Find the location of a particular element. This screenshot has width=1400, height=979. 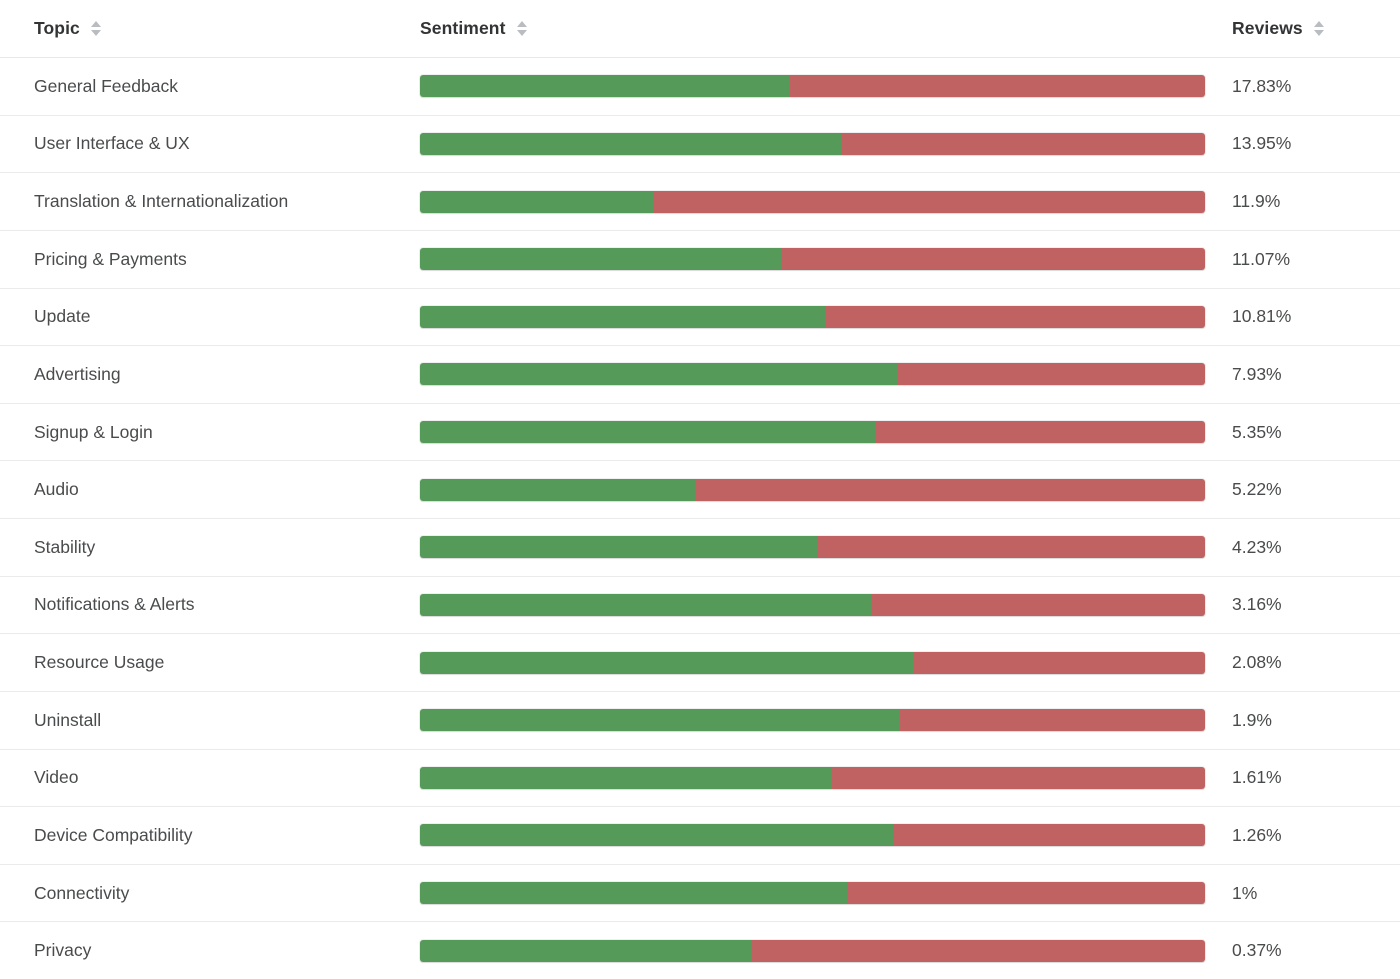

topic-label: Advertising is located at coordinates (77, 373).